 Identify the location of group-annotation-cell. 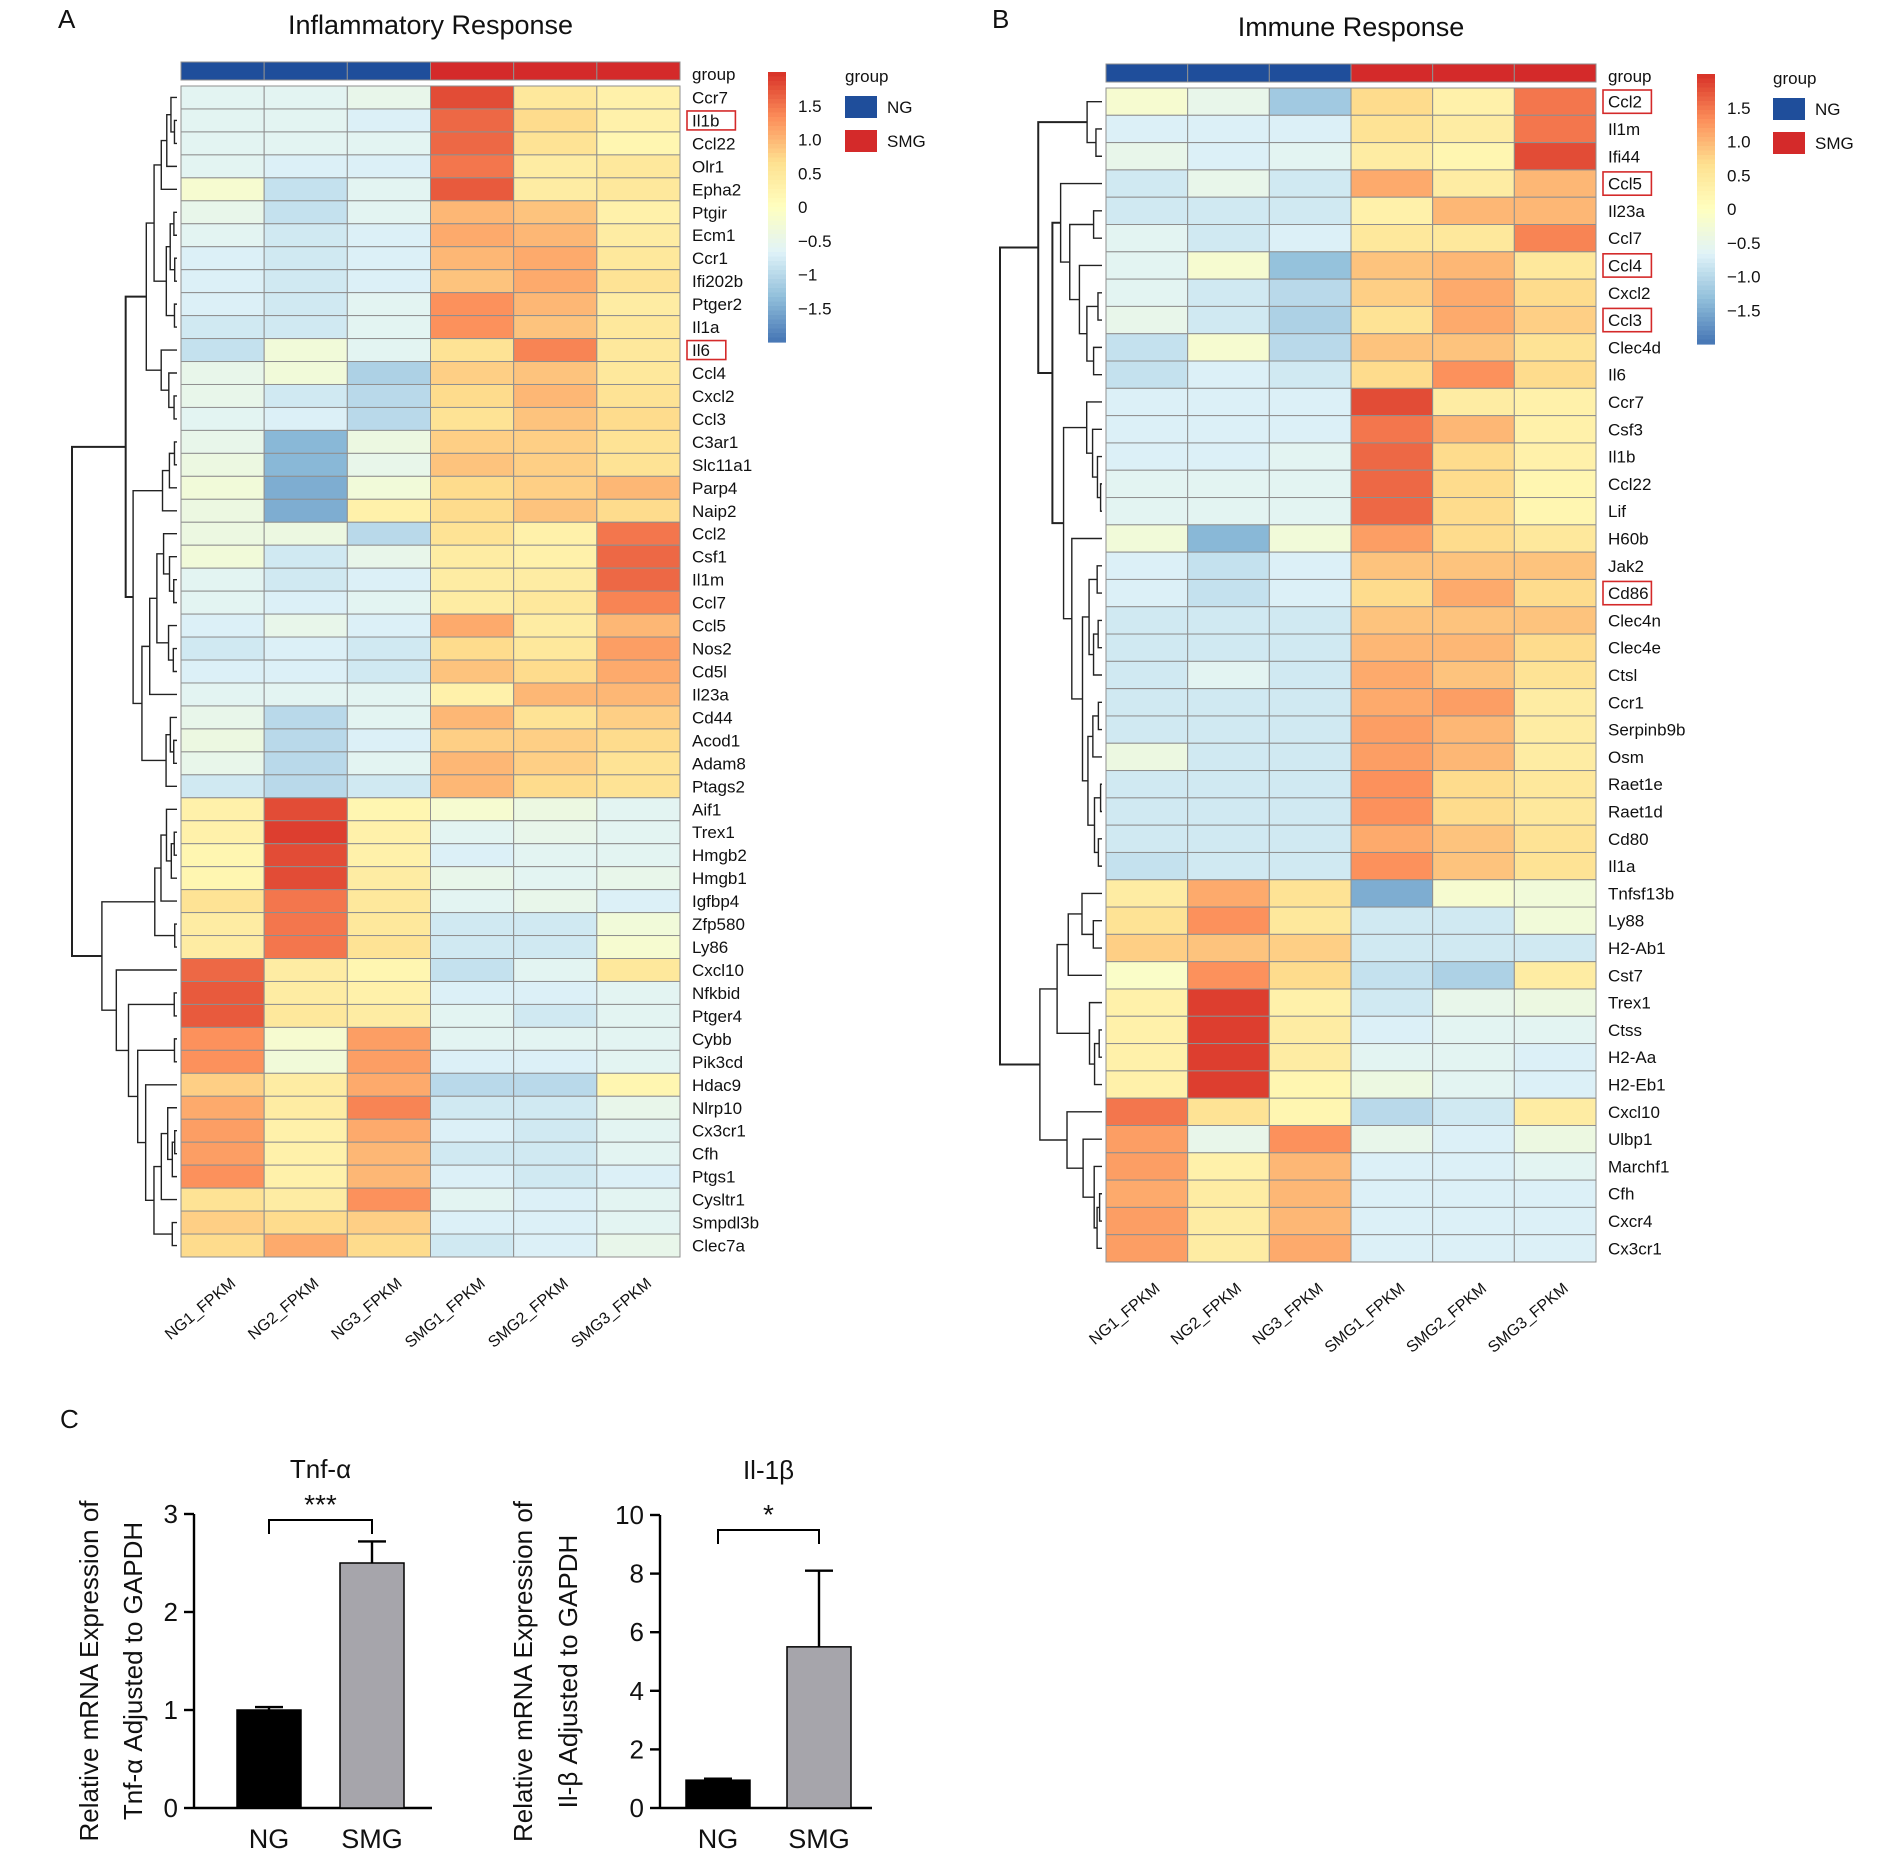
(472, 71).